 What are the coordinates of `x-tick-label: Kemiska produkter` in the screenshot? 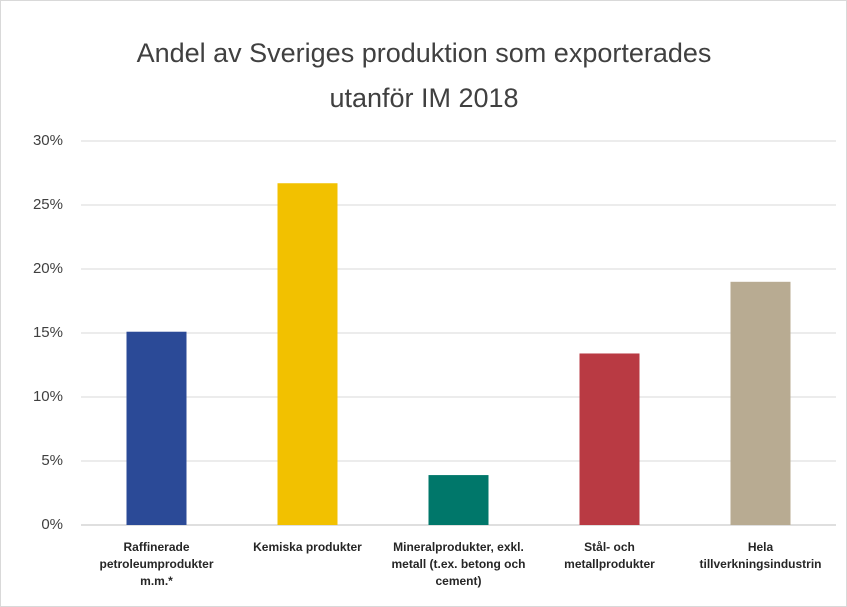 It's located at (307, 547).